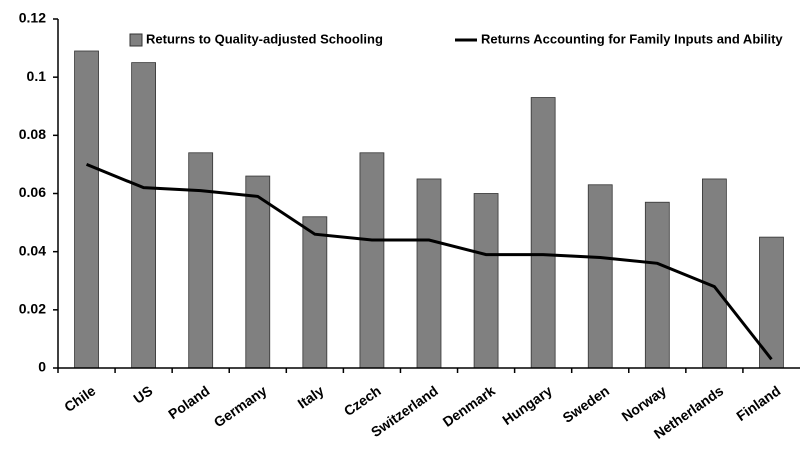 The height and width of the screenshot is (459, 802). What do you see at coordinates (37, 76) in the screenshot?
I see `y-tick-label: 0.1` at bounding box center [37, 76].